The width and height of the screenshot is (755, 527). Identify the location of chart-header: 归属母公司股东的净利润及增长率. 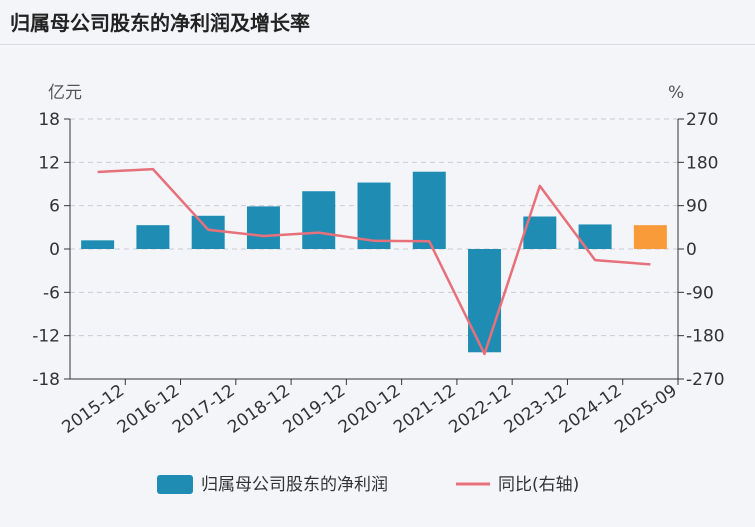
(377, 22).